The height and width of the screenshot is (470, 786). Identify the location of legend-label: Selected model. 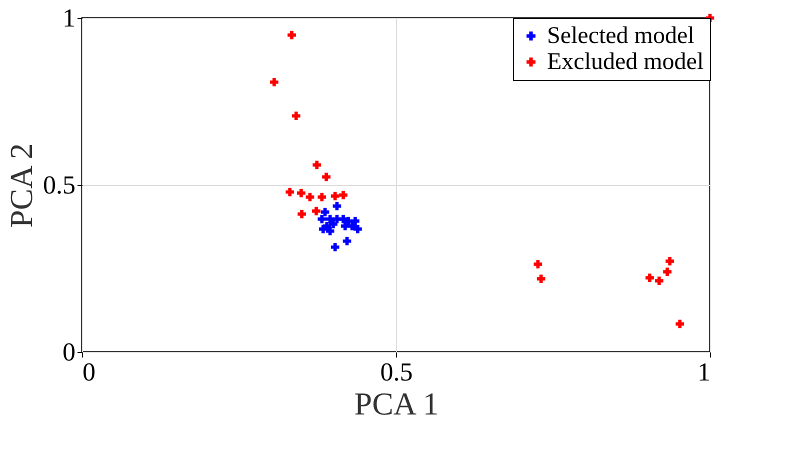
(621, 36).